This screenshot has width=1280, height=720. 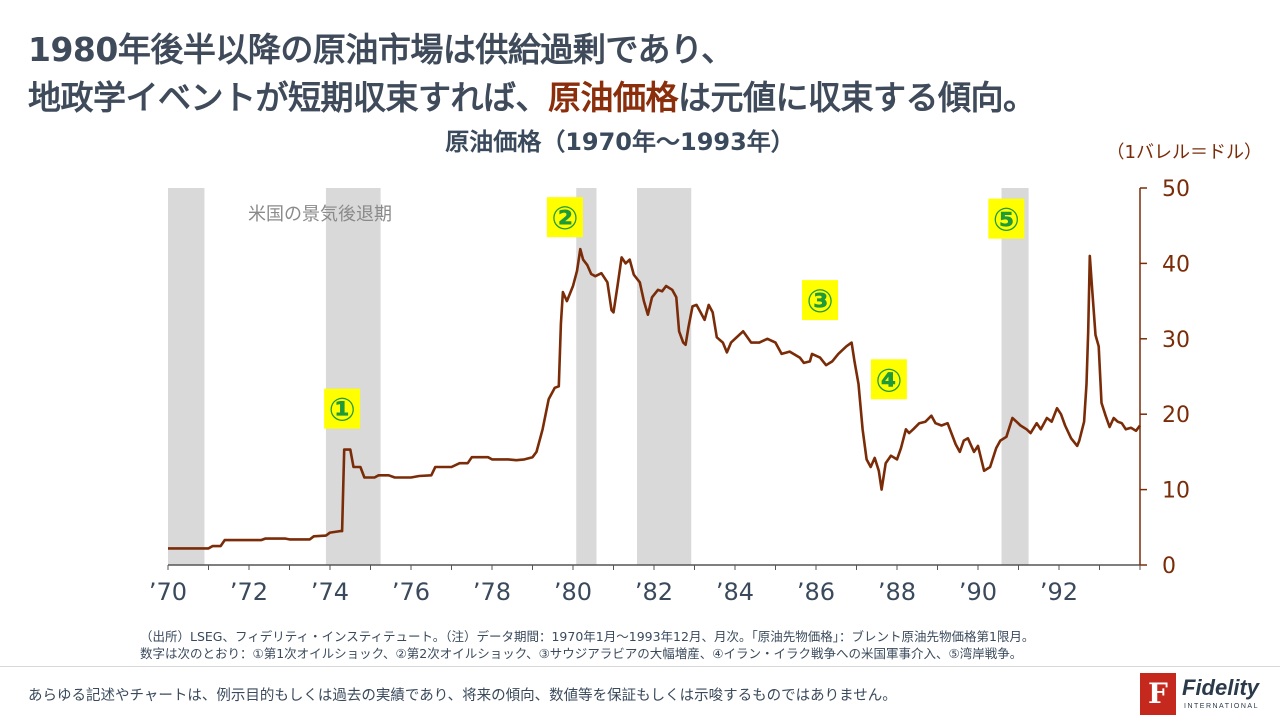 What do you see at coordinates (573, 592) in the screenshot?
I see `x-tick-label: ’80` at bounding box center [573, 592].